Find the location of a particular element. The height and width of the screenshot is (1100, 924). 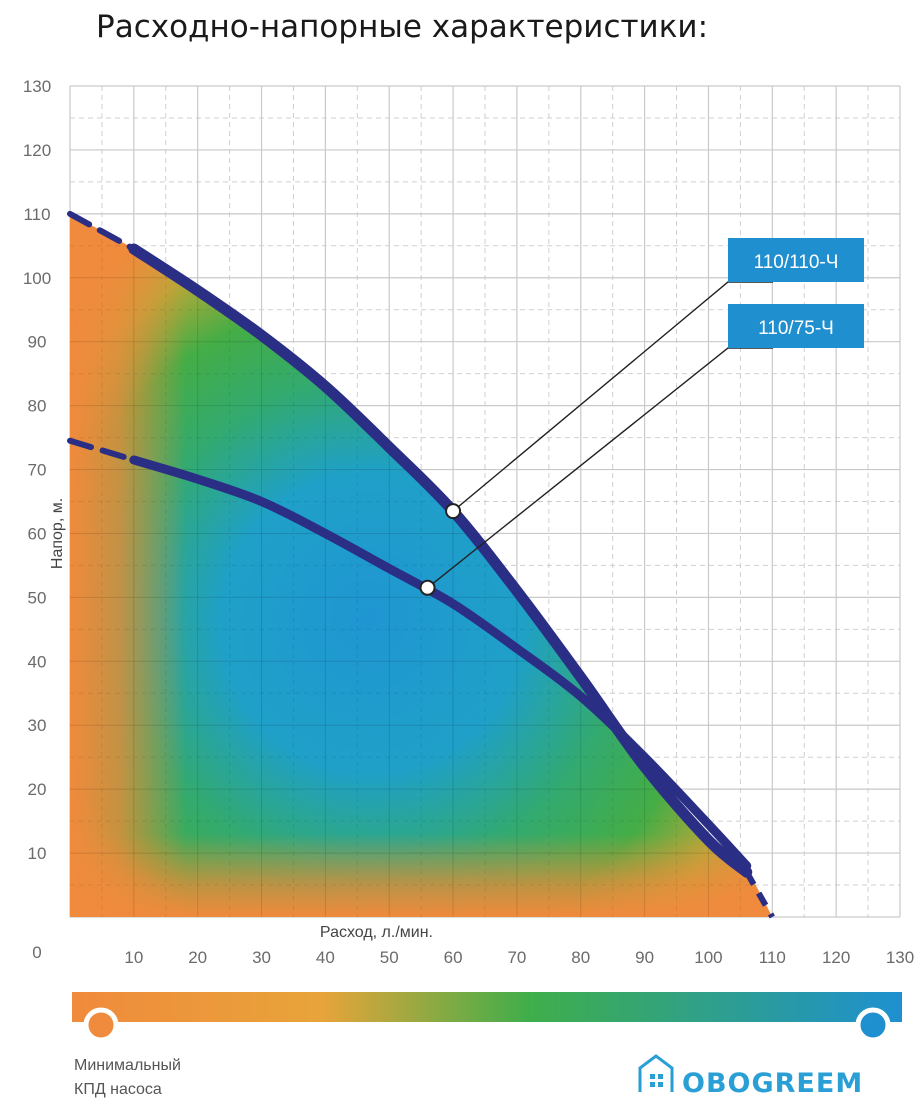

x-axis-label: Расход, л./мин. is located at coordinates (376, 932).